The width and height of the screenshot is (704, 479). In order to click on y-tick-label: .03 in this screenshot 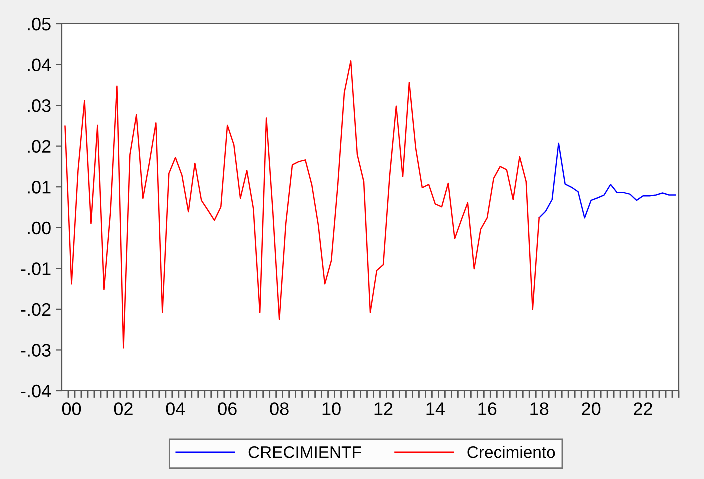, I will do `click(39, 105)`.